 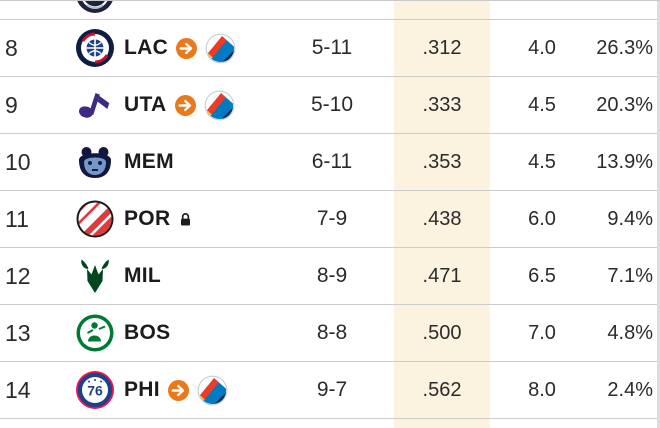 I want to click on team-cell: MIL, so click(x=208, y=276).